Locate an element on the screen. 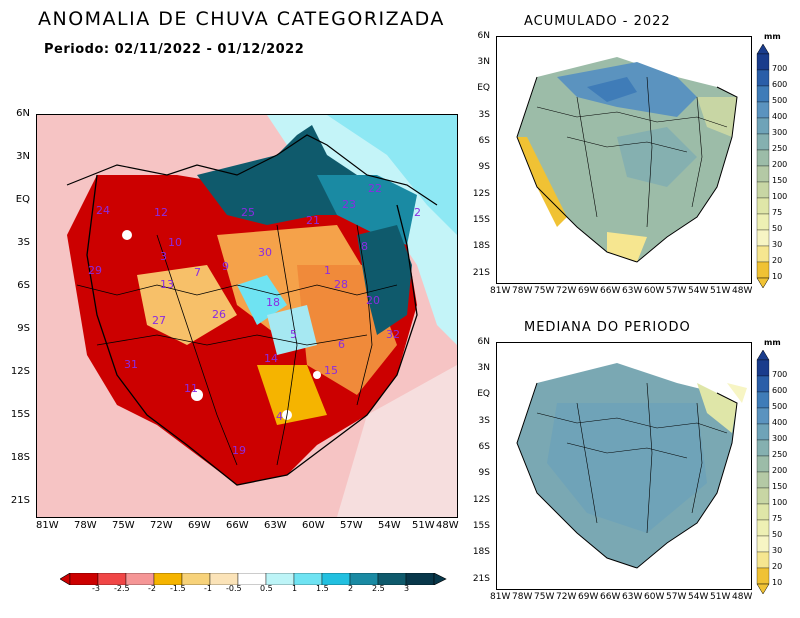 The height and width of the screenshot is (618, 800). median-title: MEDIANA DO PERIODO is located at coordinates (607, 327).